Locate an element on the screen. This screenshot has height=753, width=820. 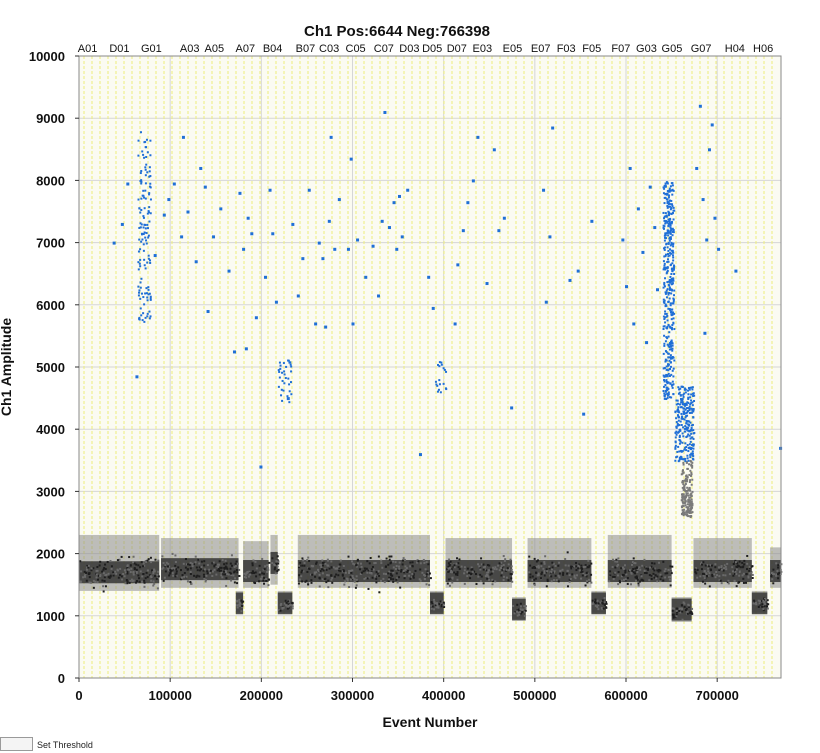
y-tick-label-1: 1000 is located at coordinates (50, 616).